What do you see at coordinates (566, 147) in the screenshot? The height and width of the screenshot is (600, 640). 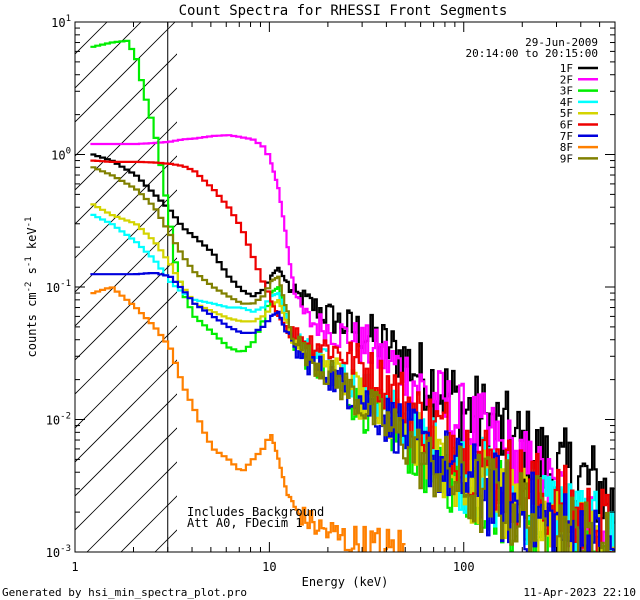 I see `legend-label: 8F` at bounding box center [566, 147].